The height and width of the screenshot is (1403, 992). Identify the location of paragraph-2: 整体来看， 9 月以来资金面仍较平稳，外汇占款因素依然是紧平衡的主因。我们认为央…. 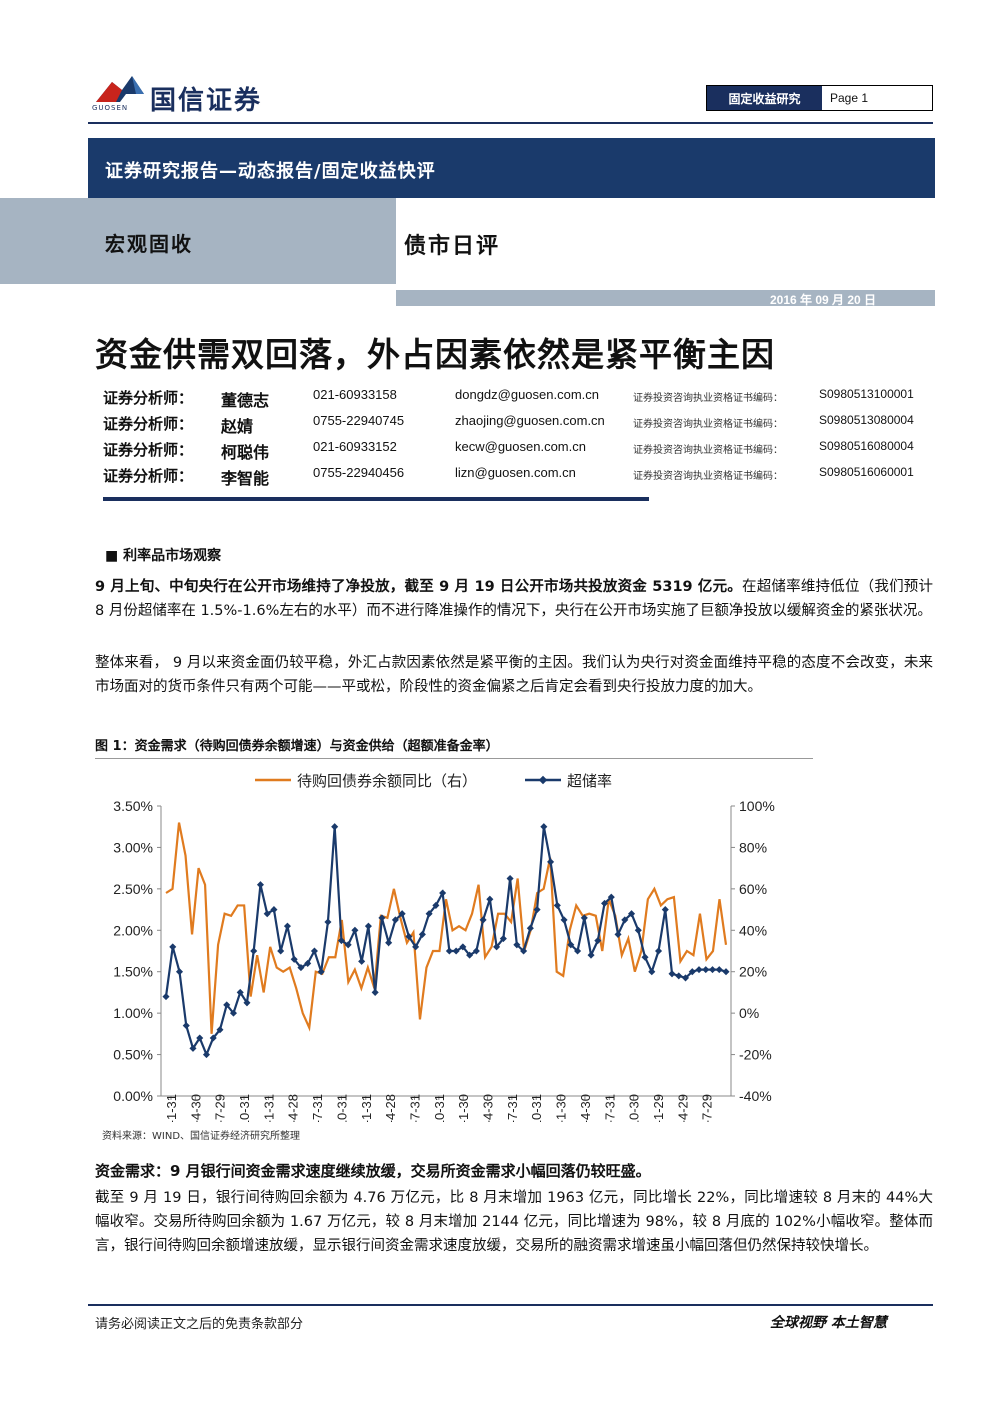
(514, 675).